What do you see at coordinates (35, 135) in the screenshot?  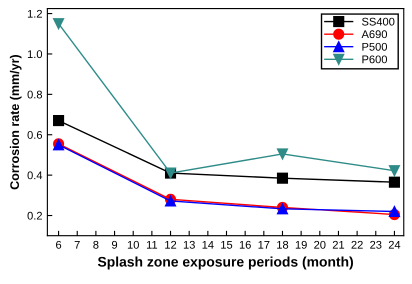 I see `y-tick-label: 0.6` at bounding box center [35, 135].